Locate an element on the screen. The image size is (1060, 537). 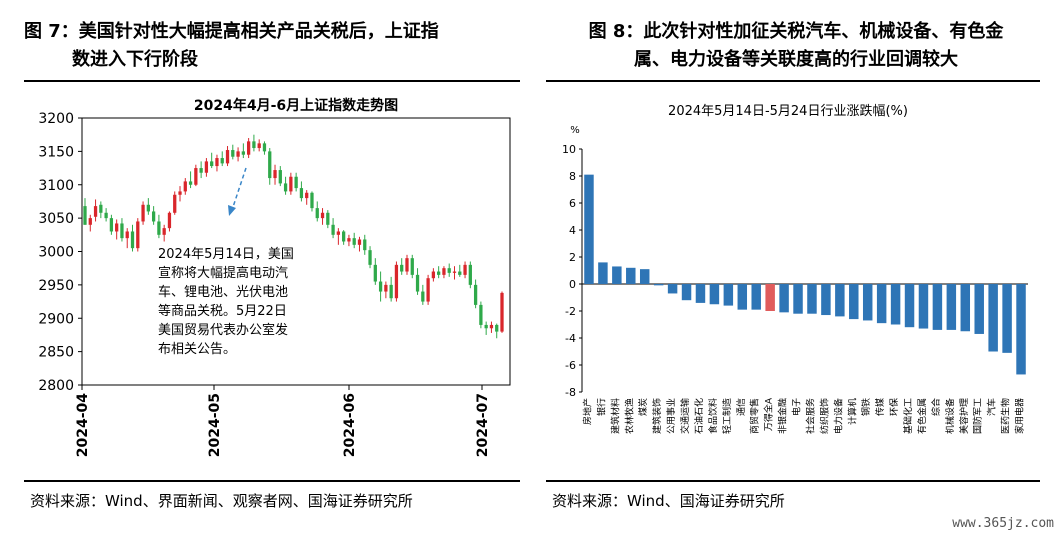
y-tick-label: 6 is located at coordinates (572, 203).